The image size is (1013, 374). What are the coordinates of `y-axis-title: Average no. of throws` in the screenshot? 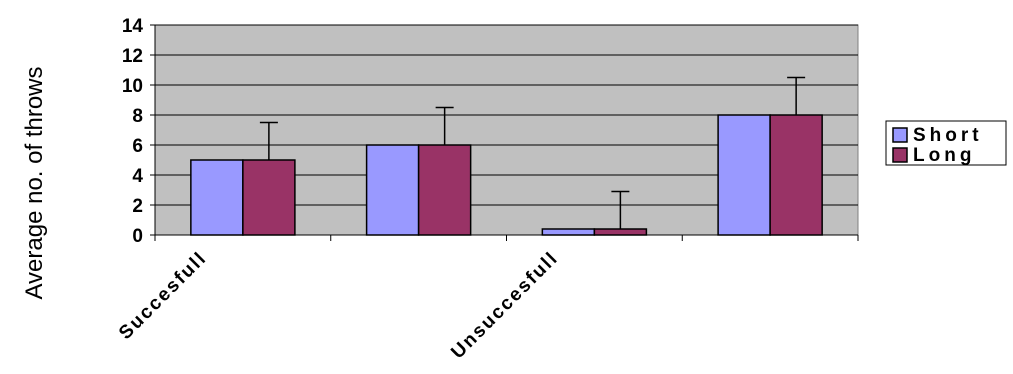 It's located at (34, 182).